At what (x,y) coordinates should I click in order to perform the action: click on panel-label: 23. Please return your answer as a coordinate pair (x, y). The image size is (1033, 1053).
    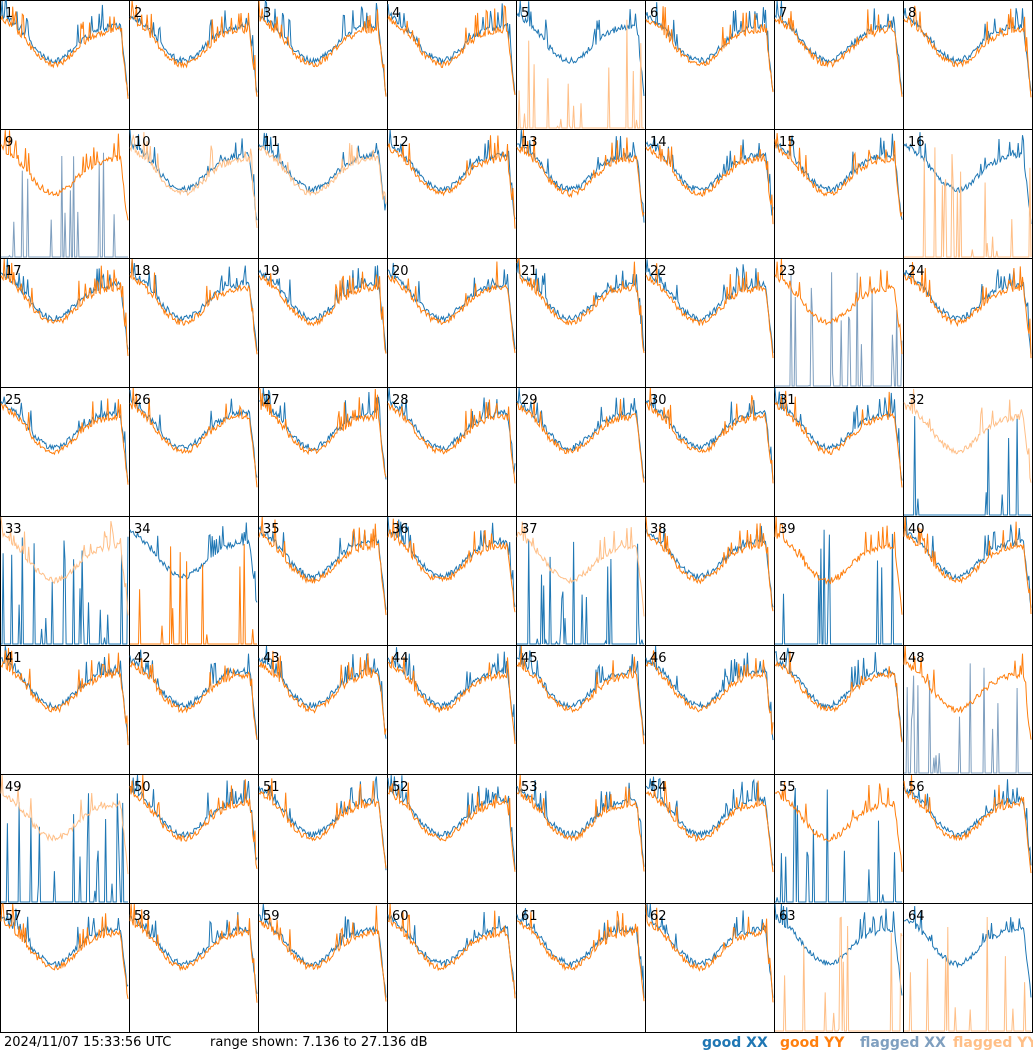
    Looking at the image, I should click on (787, 271).